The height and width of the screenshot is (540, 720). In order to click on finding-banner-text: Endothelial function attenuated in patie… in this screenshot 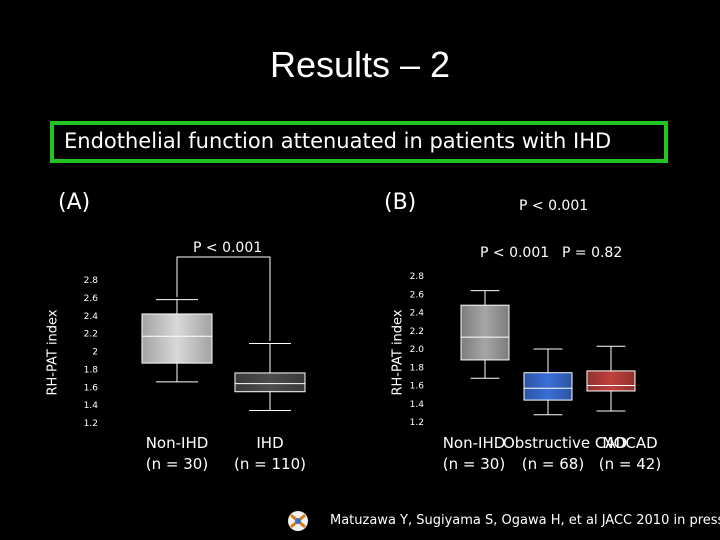, I will do `click(338, 141)`.